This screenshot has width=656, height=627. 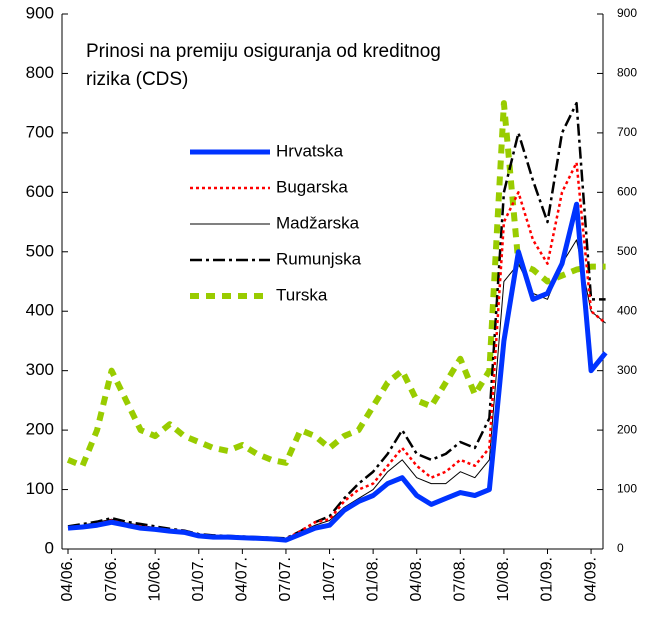 What do you see at coordinates (302, 294) in the screenshot?
I see `legend-label: Turska` at bounding box center [302, 294].